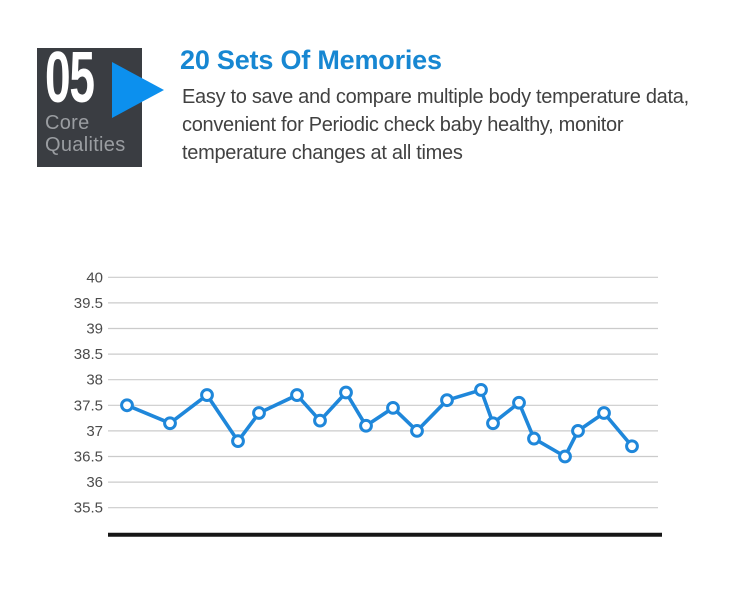 Image resolution: width=750 pixels, height=616 pixels. I want to click on badge-label-line-1: Core, so click(67, 123).